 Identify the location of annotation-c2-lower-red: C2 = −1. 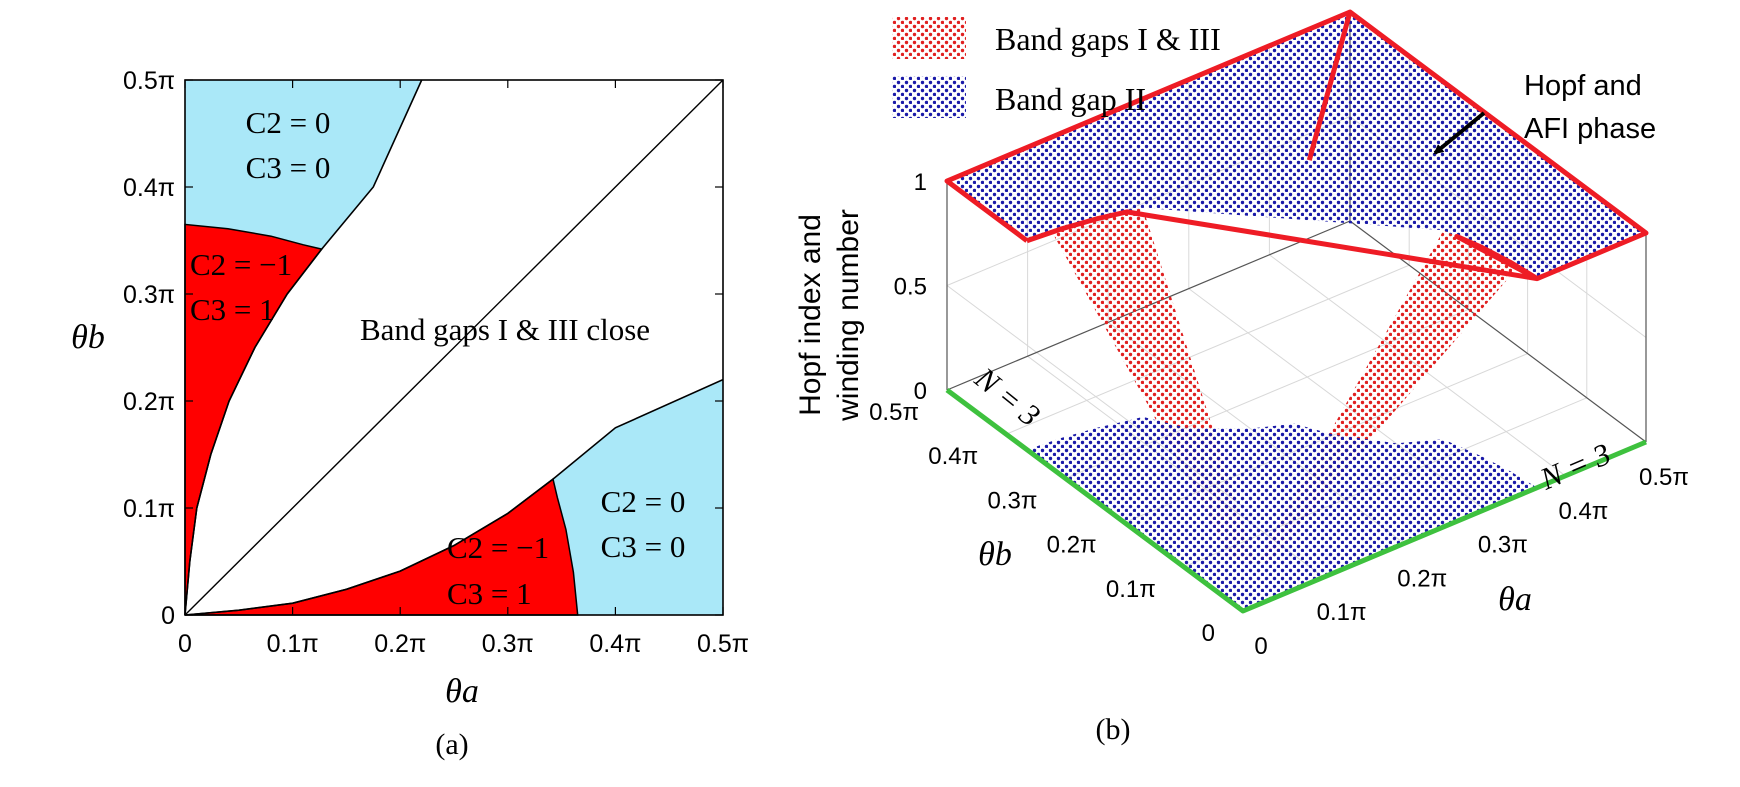
(498, 547).